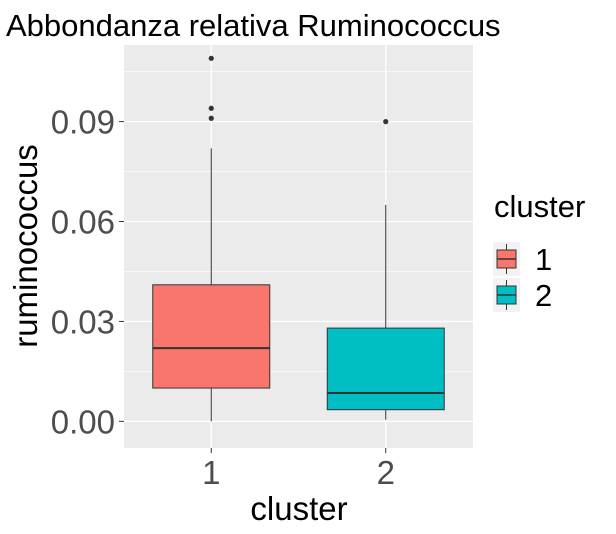  What do you see at coordinates (87, 272) in the screenshot?
I see `y-axis: 0.00 0.03 0.06 0.09` at bounding box center [87, 272].